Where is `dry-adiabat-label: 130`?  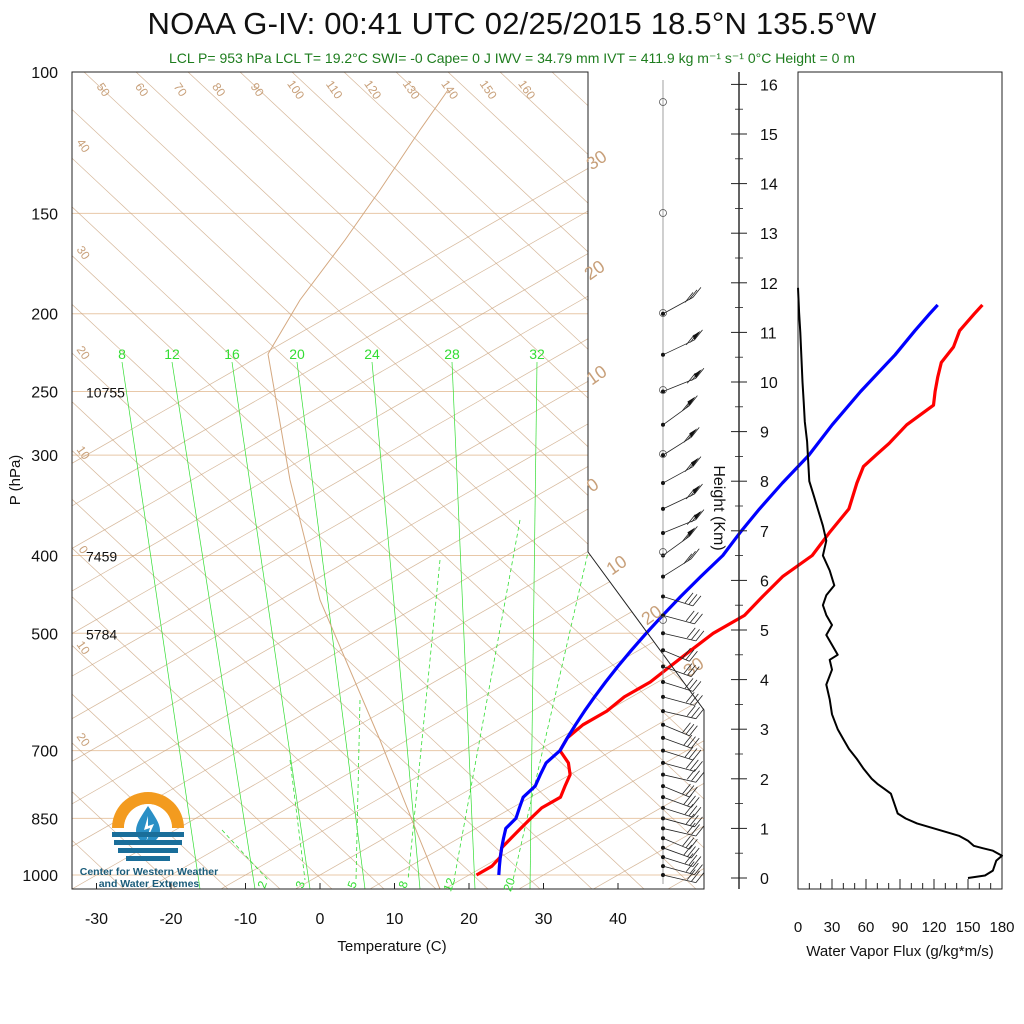
dry-adiabat-label: 130 is located at coordinates (411, 89).